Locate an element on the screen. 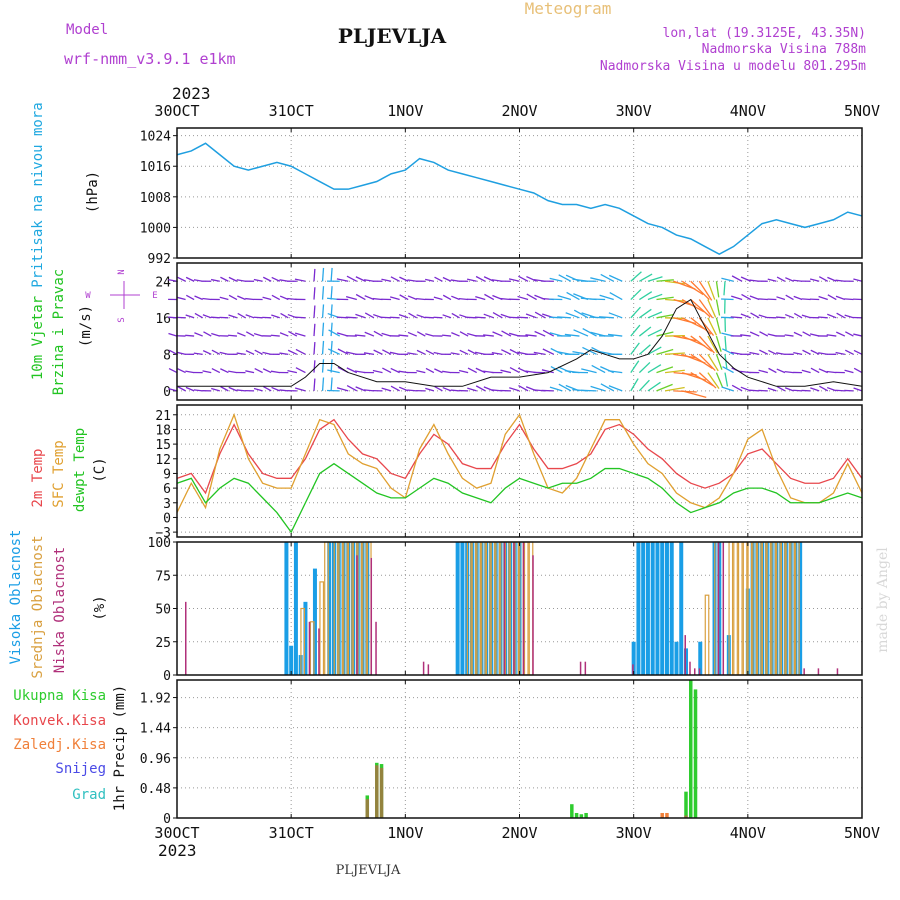 The height and width of the screenshot is (900, 900). precip-total-bar is located at coordinates (586, 815).